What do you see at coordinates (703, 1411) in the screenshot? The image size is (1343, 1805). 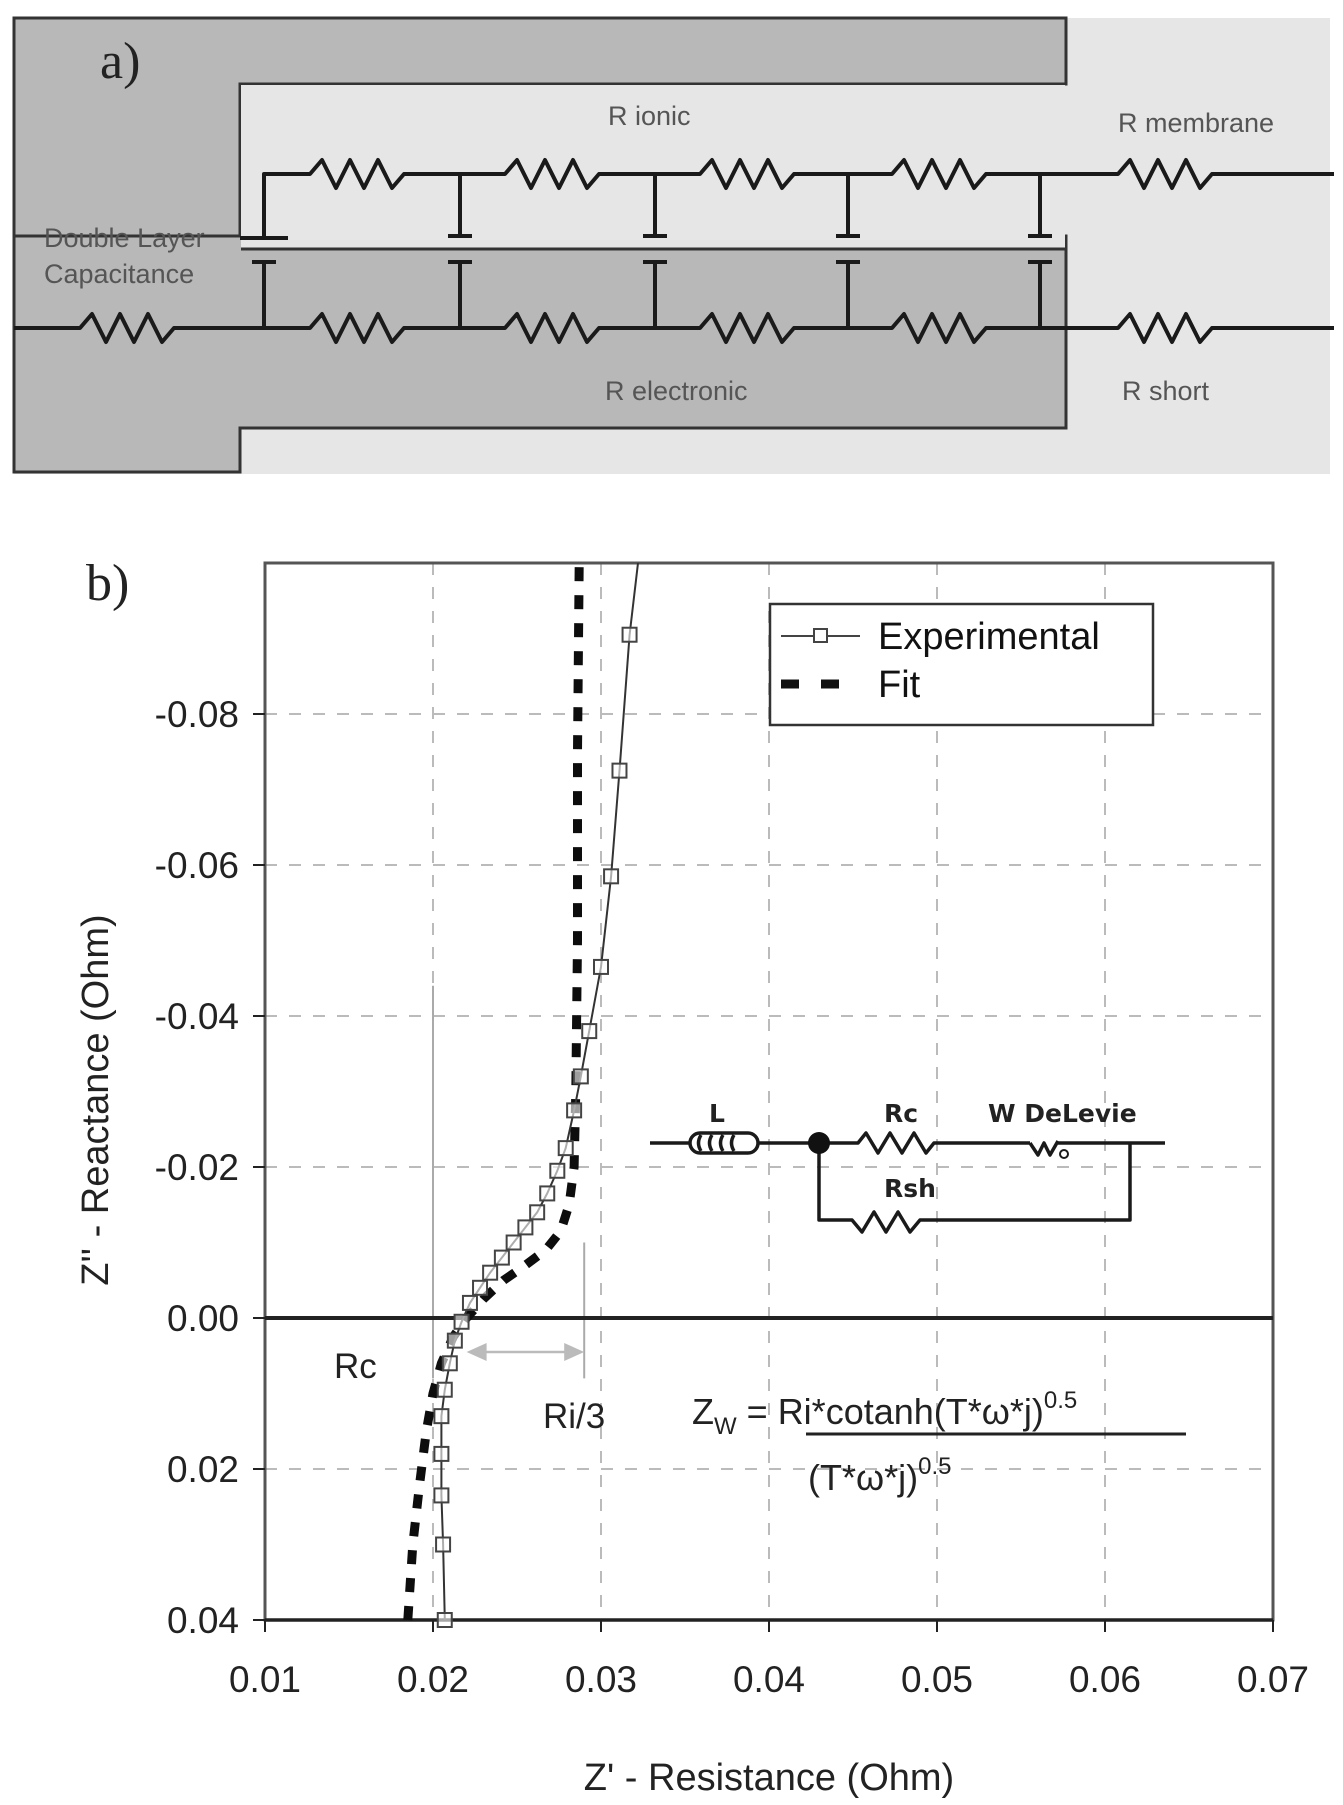 I see `equation-lhs: Z` at bounding box center [703, 1411].